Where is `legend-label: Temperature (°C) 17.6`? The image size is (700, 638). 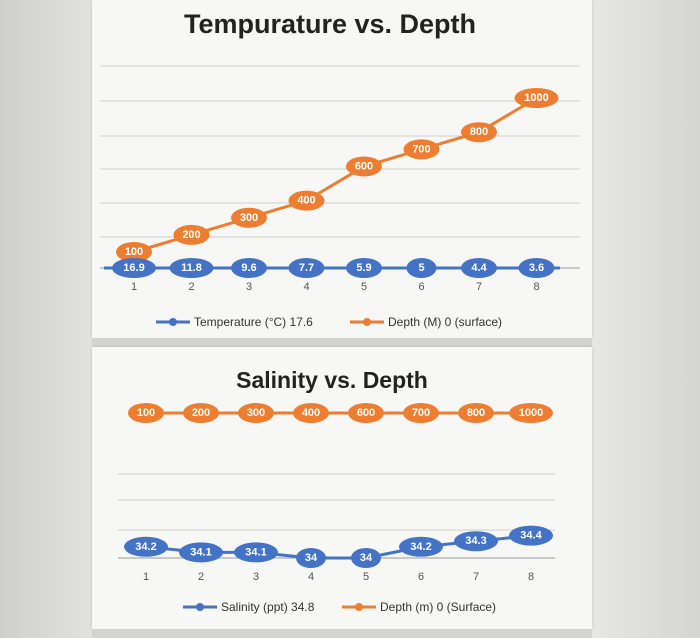 legend-label: Temperature (°C) 17.6 is located at coordinates (253, 322).